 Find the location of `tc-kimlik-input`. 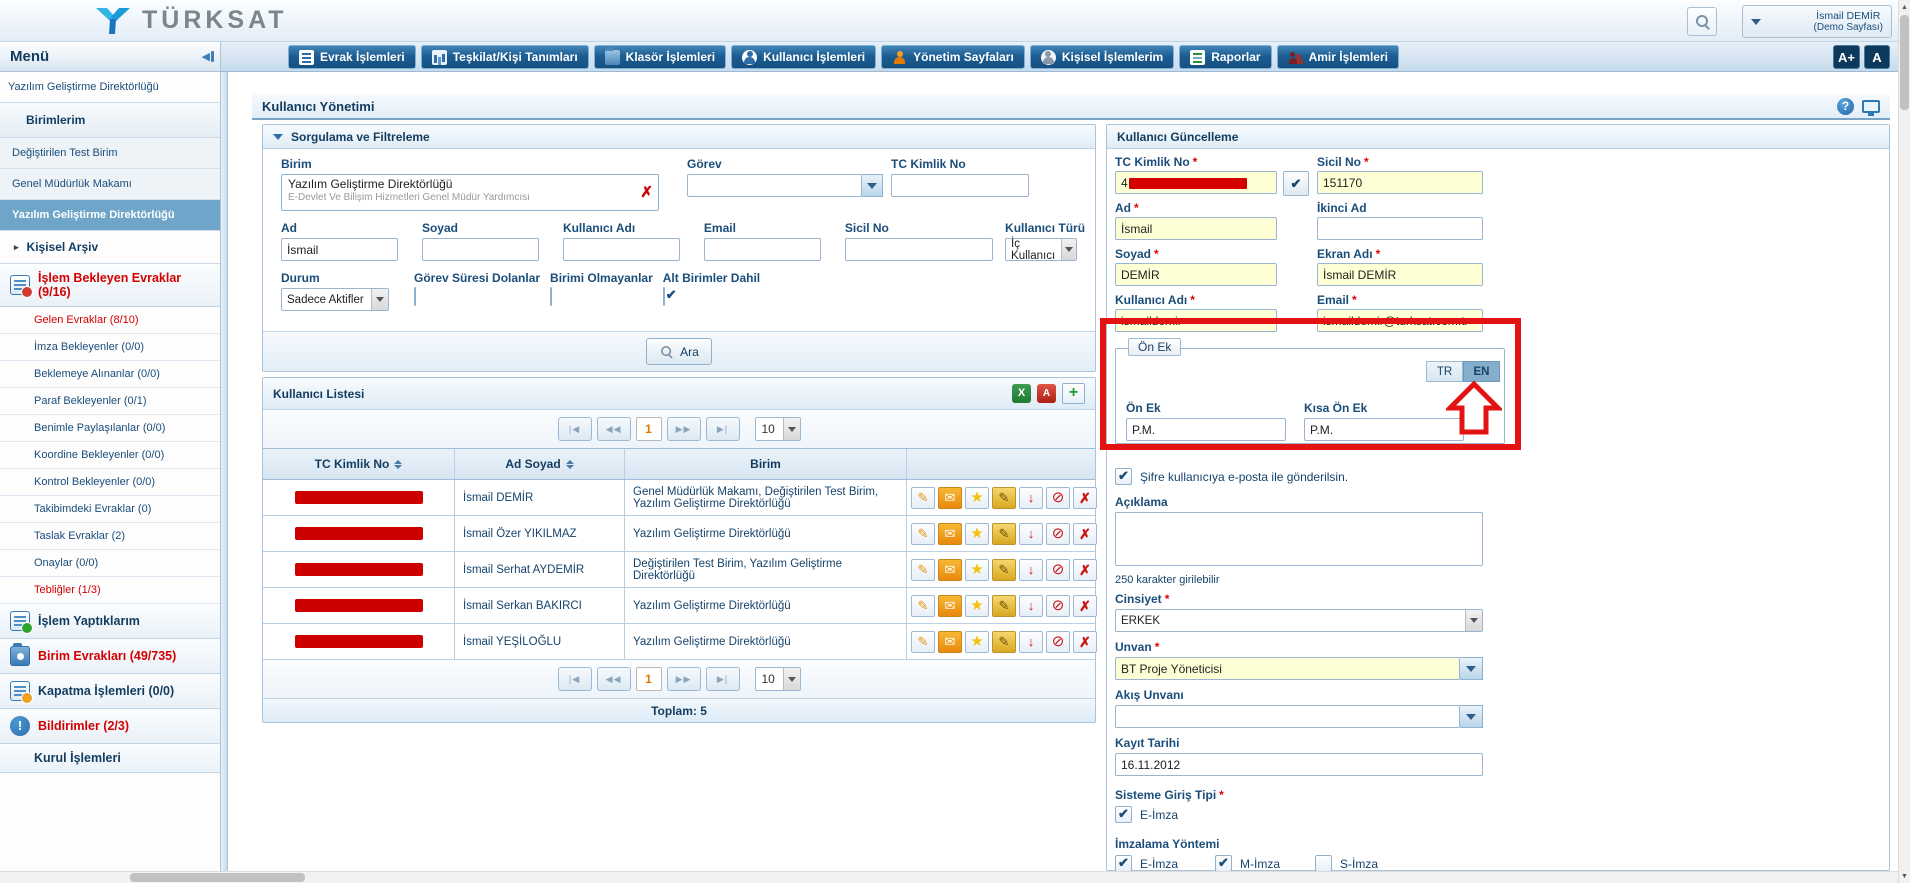

tc-kimlik-input is located at coordinates (960, 185).